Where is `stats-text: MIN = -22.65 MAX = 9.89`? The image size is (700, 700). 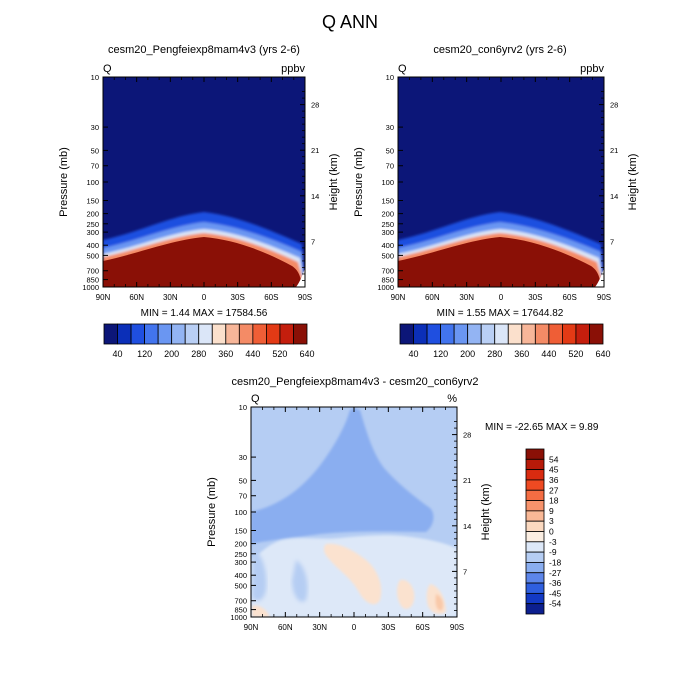 stats-text: MIN = -22.65 MAX = 9.89 is located at coordinates (542, 427).